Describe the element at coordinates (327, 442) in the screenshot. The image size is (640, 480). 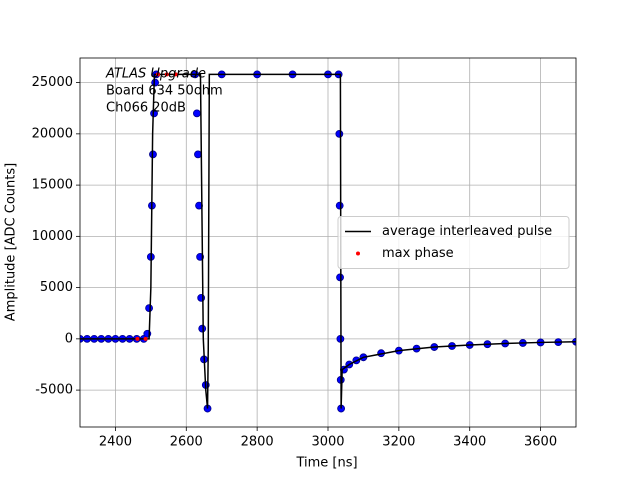
I see `x-tick-label: 3000` at that location.